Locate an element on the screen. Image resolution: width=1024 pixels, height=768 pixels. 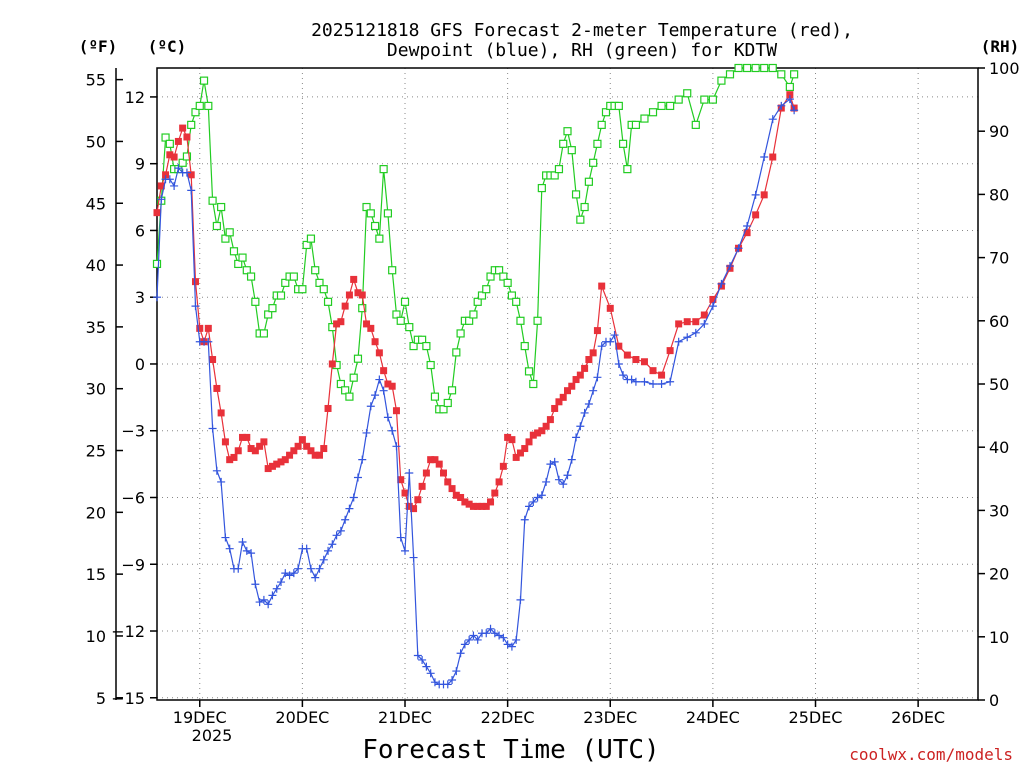
time-tick-label: 25DEC is located at coordinates (816, 717).